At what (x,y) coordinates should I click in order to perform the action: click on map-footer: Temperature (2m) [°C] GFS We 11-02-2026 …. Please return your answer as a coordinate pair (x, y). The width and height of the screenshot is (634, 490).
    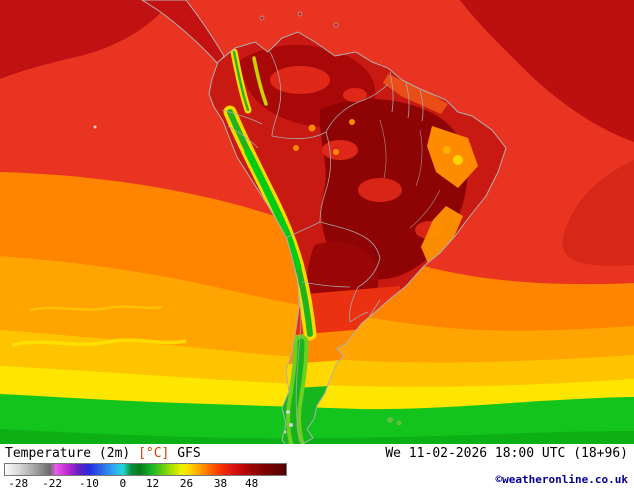
    Looking at the image, I should click on (317, 467).